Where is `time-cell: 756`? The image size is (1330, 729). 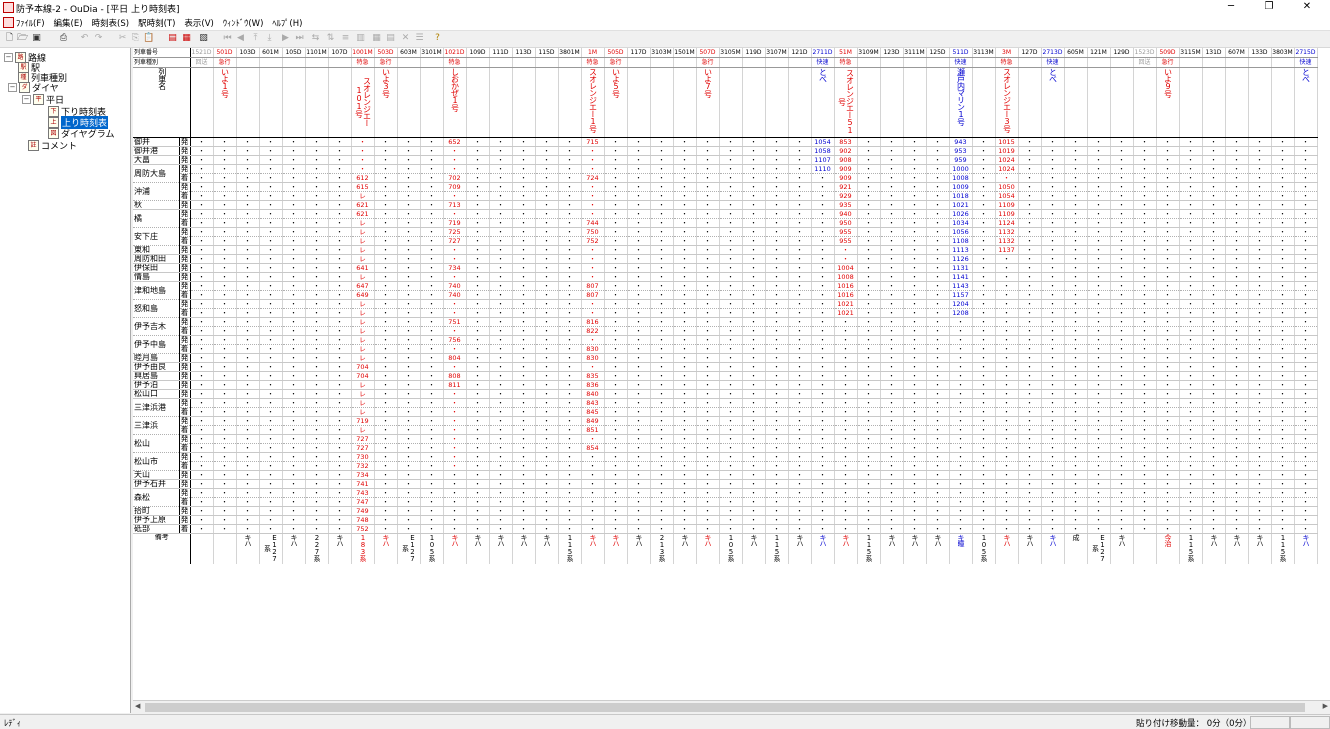 time-cell: 756 is located at coordinates (455, 340).